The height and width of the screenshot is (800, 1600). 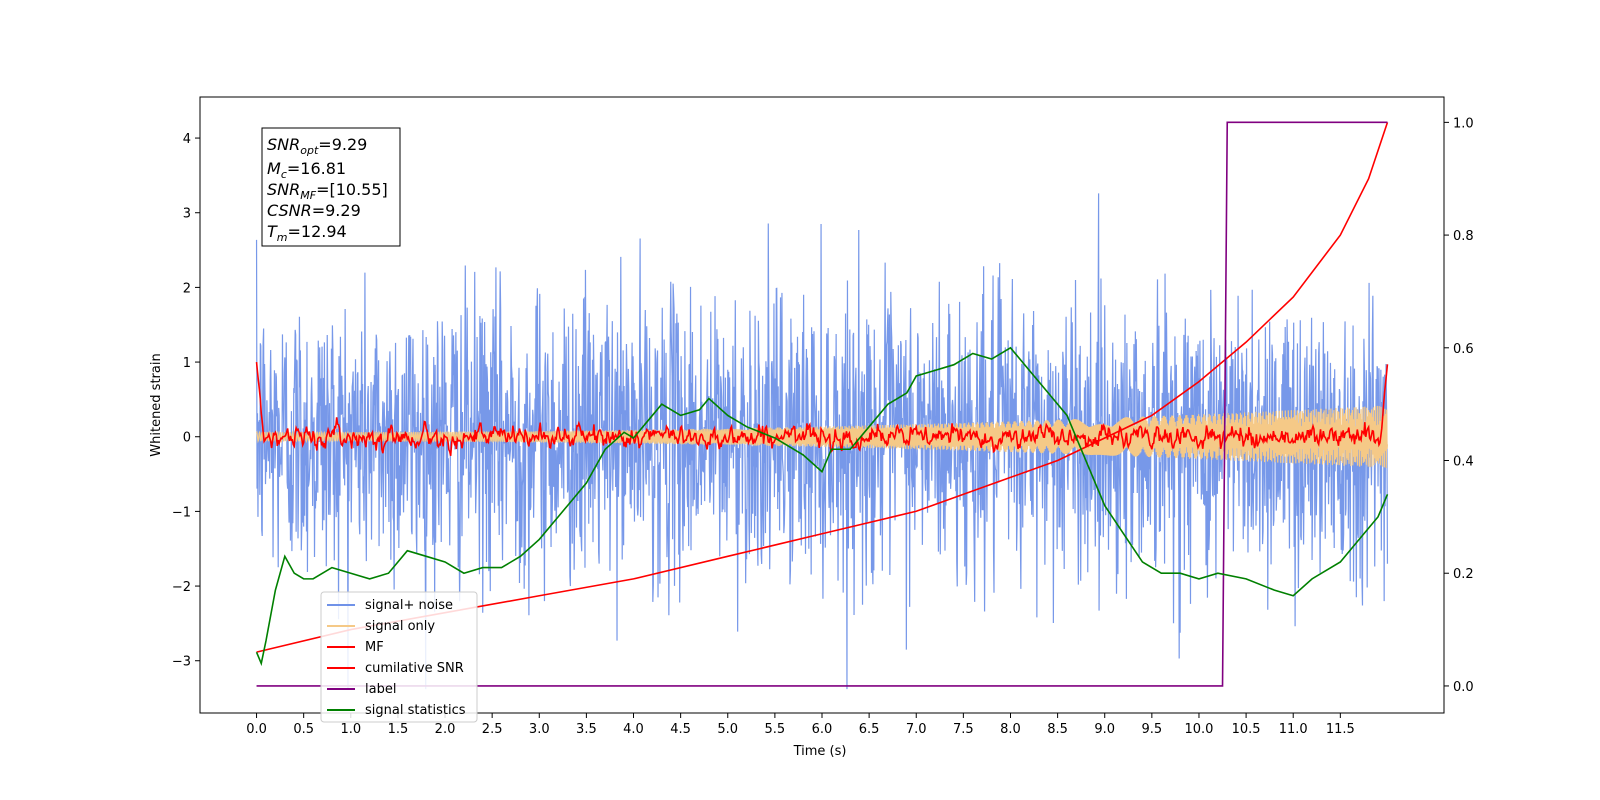 I want to click on x-axis-label: Time (s), so click(x=820, y=751).